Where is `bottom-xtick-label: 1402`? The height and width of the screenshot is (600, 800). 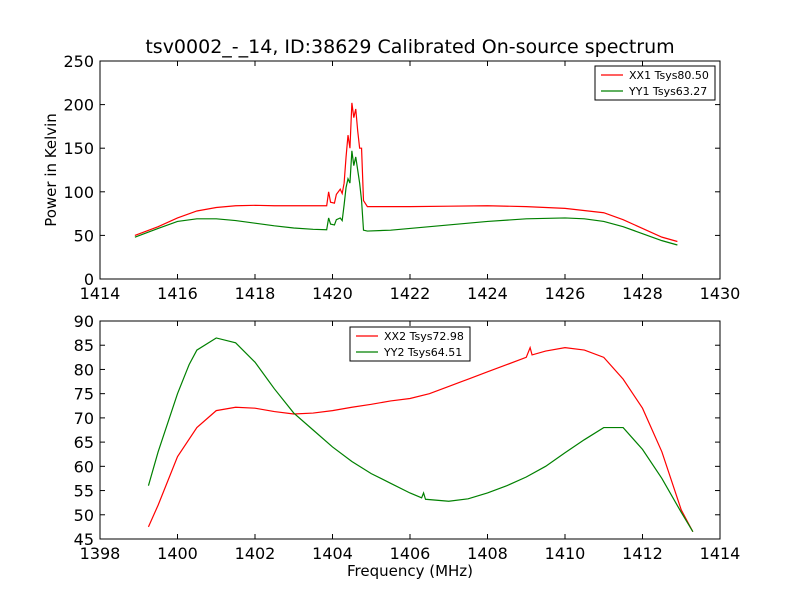
bottom-xtick-label: 1402 is located at coordinates (255, 553).